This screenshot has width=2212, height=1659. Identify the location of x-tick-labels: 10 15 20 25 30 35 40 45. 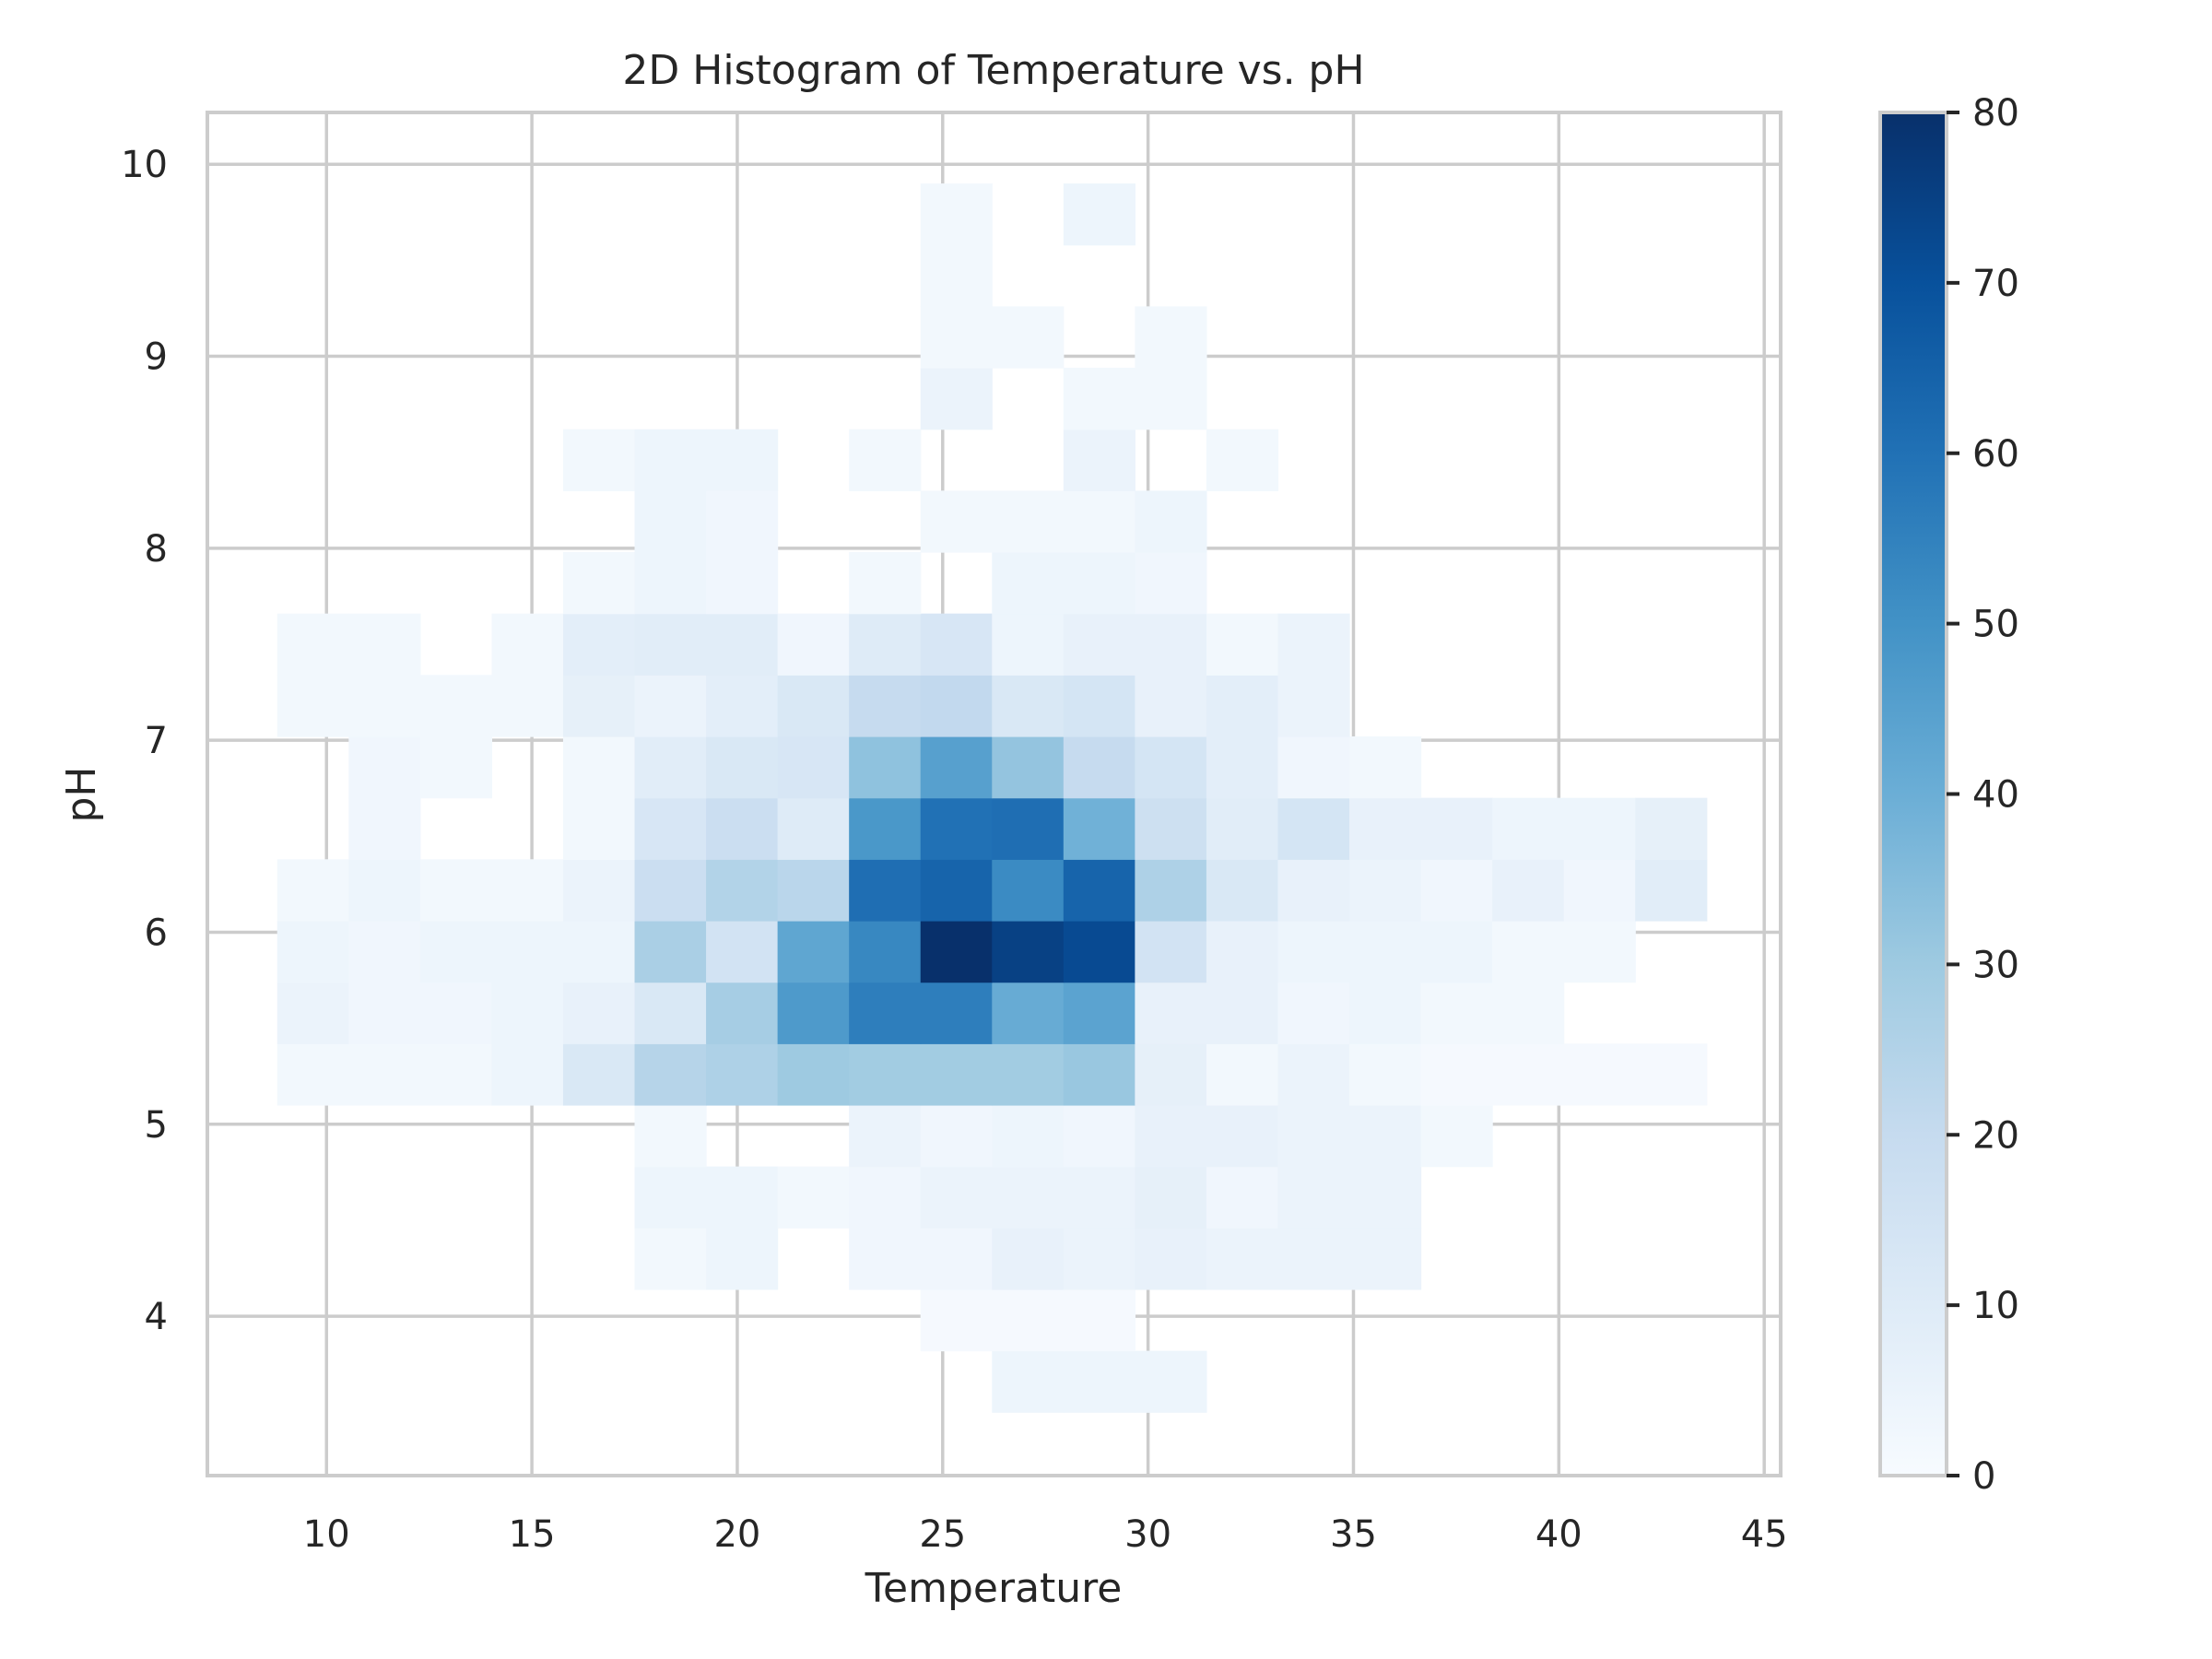
(1045, 1534).